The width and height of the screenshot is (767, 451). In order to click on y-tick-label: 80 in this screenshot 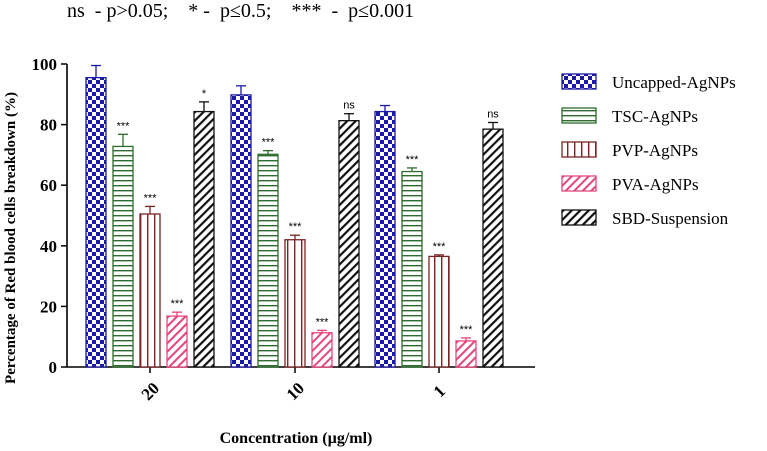, I will do `click(48, 125)`.